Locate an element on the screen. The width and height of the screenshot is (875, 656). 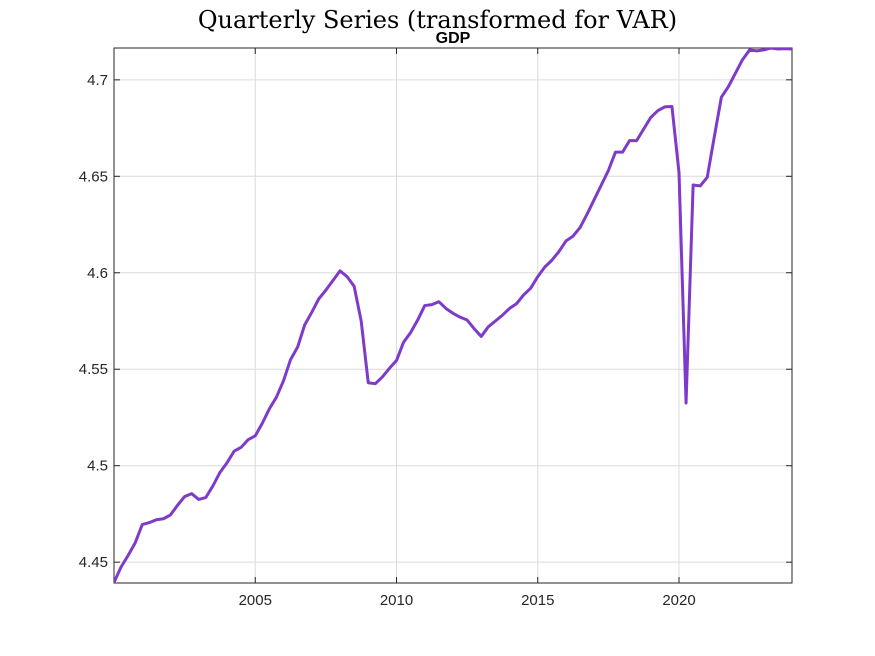
figure-suptitle: Quarterly Series (transformed for VAR) is located at coordinates (437, 20).